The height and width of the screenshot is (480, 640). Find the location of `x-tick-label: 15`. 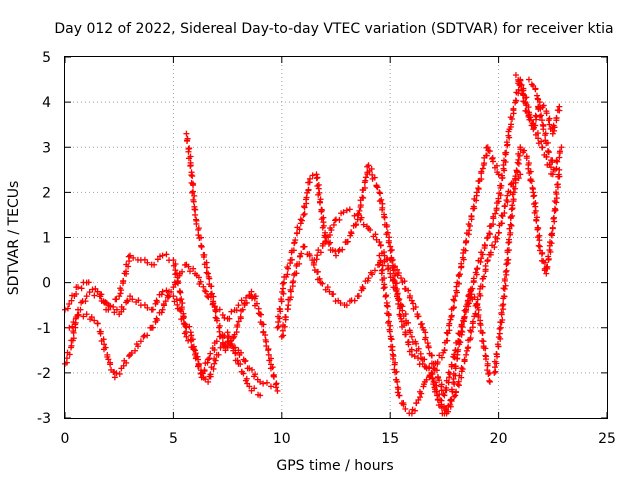

x-tick-label: 15 is located at coordinates (390, 439).